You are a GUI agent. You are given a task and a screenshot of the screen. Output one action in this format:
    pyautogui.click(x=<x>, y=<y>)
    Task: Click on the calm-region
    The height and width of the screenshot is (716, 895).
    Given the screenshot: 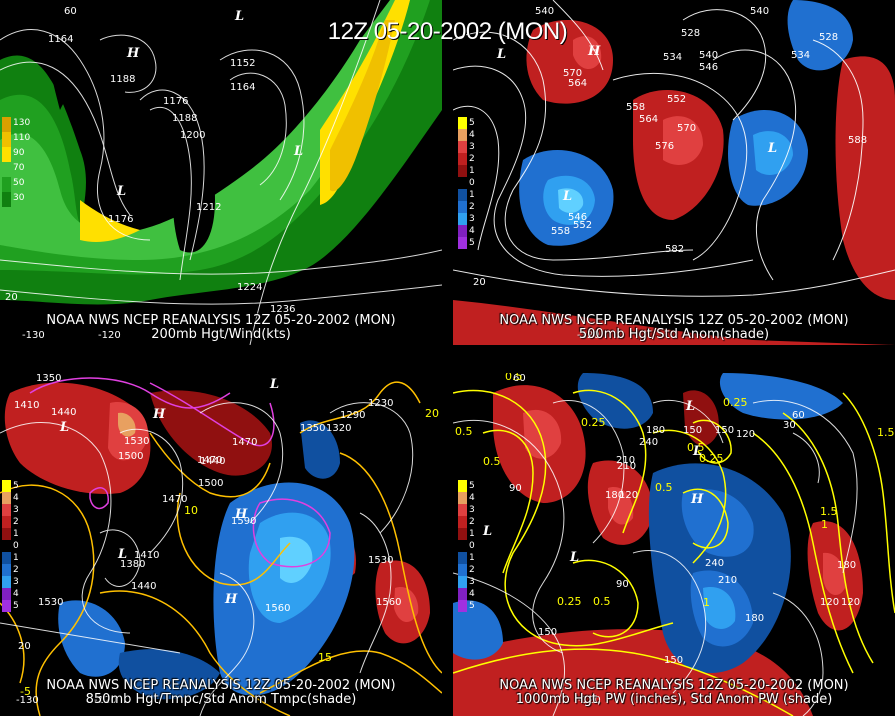 What is the action you would take?
    pyautogui.click(x=60, y=55)
    